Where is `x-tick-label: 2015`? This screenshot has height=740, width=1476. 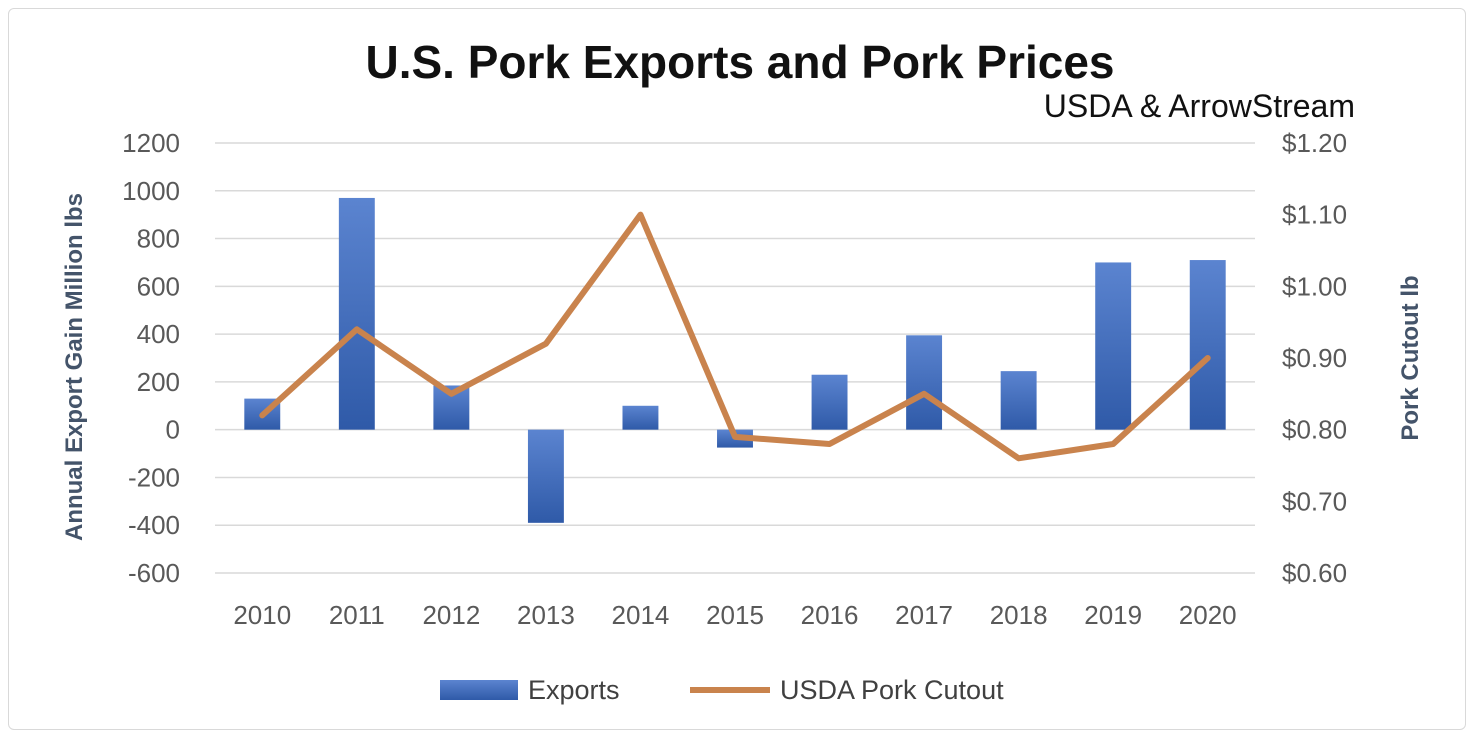 x-tick-label: 2015 is located at coordinates (735, 615).